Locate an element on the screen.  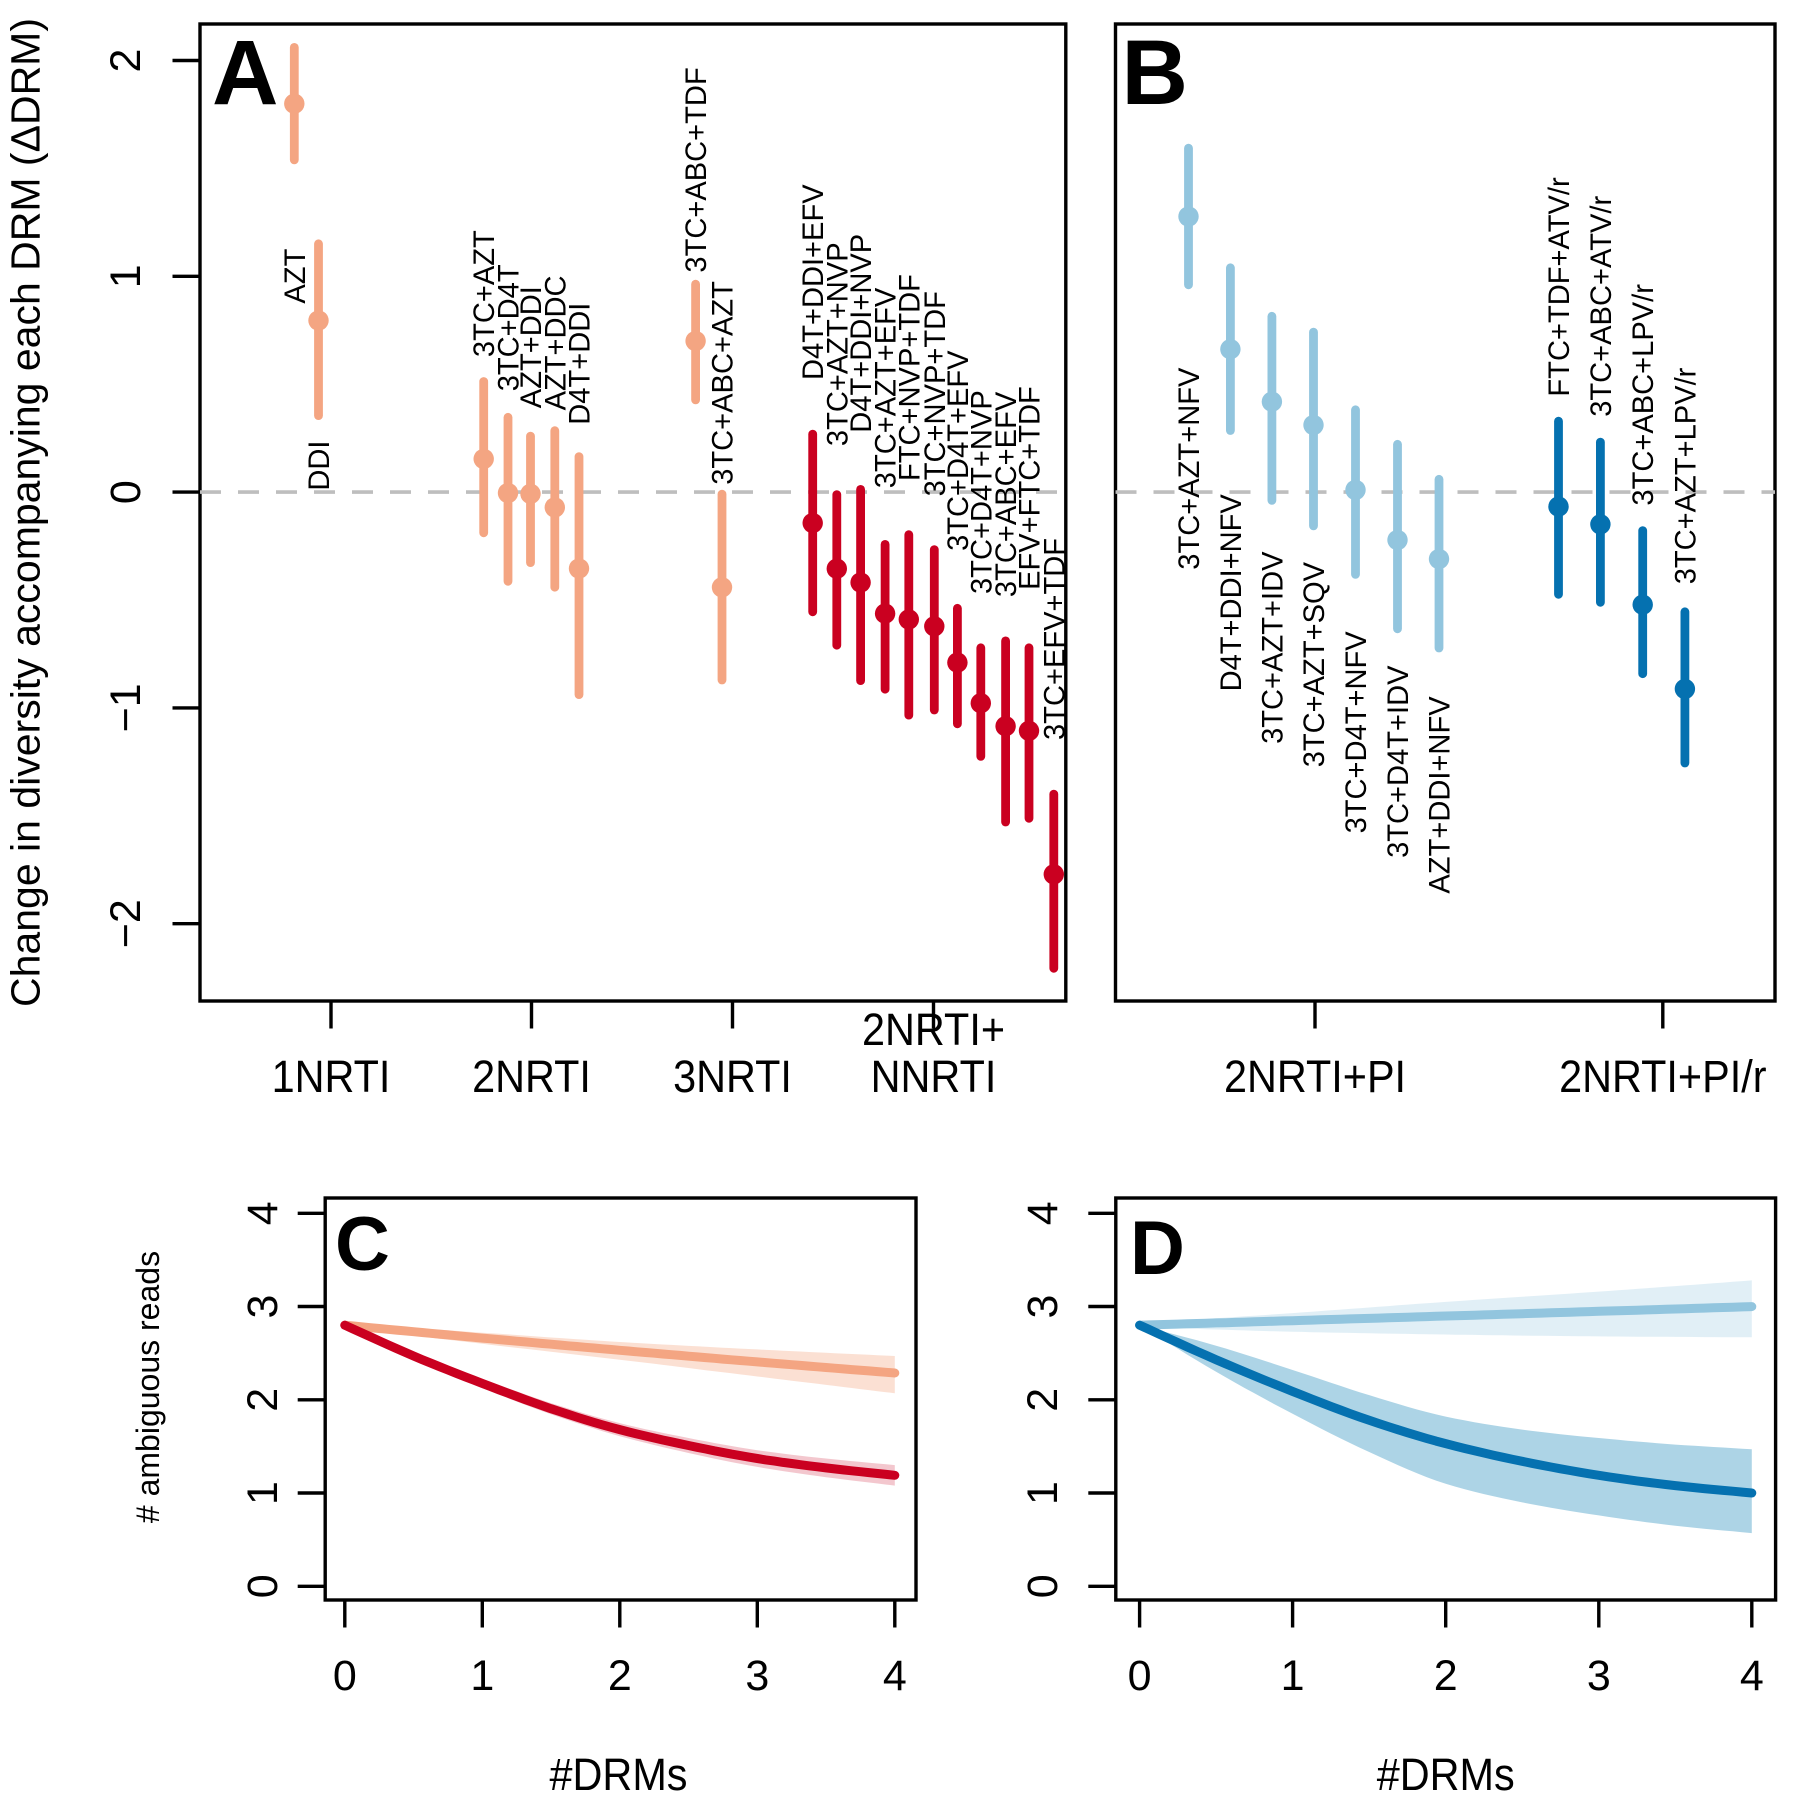
svg-text: AZT is located at coordinates (294, 276).